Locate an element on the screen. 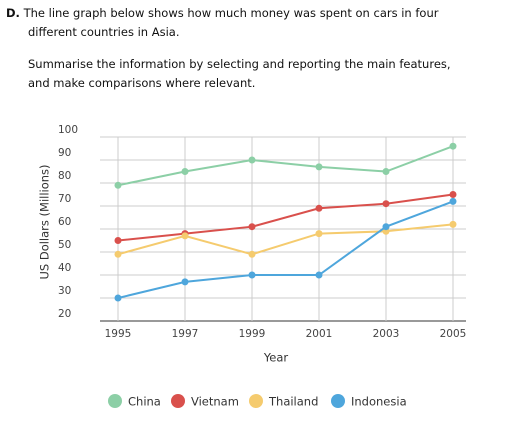 The image size is (512, 431). x-axis-label: Year is located at coordinates (276, 358).